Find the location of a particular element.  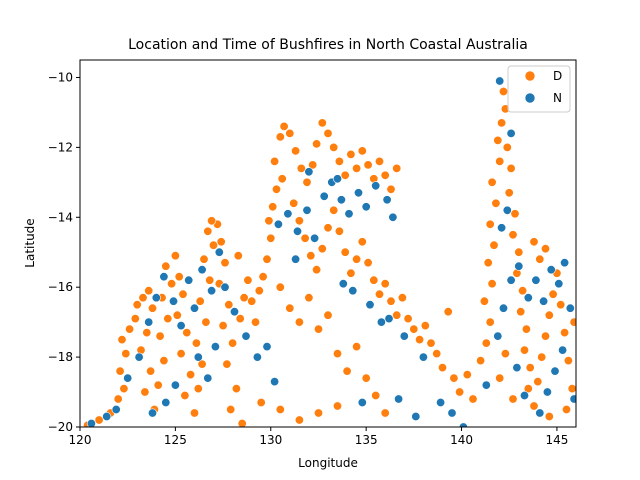

x-tick-label-2: 130 is located at coordinates (270, 440).